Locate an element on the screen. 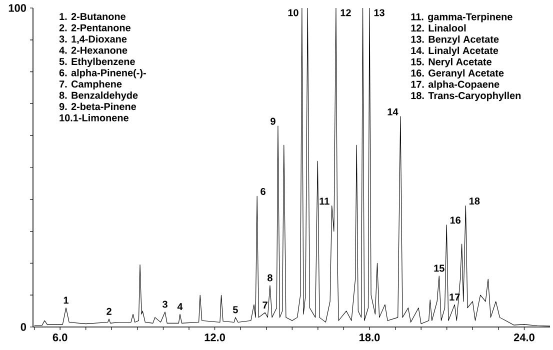 Image resolution: width=553 pixels, height=350 pixels. annotation: 1 is located at coordinates (66, 300).